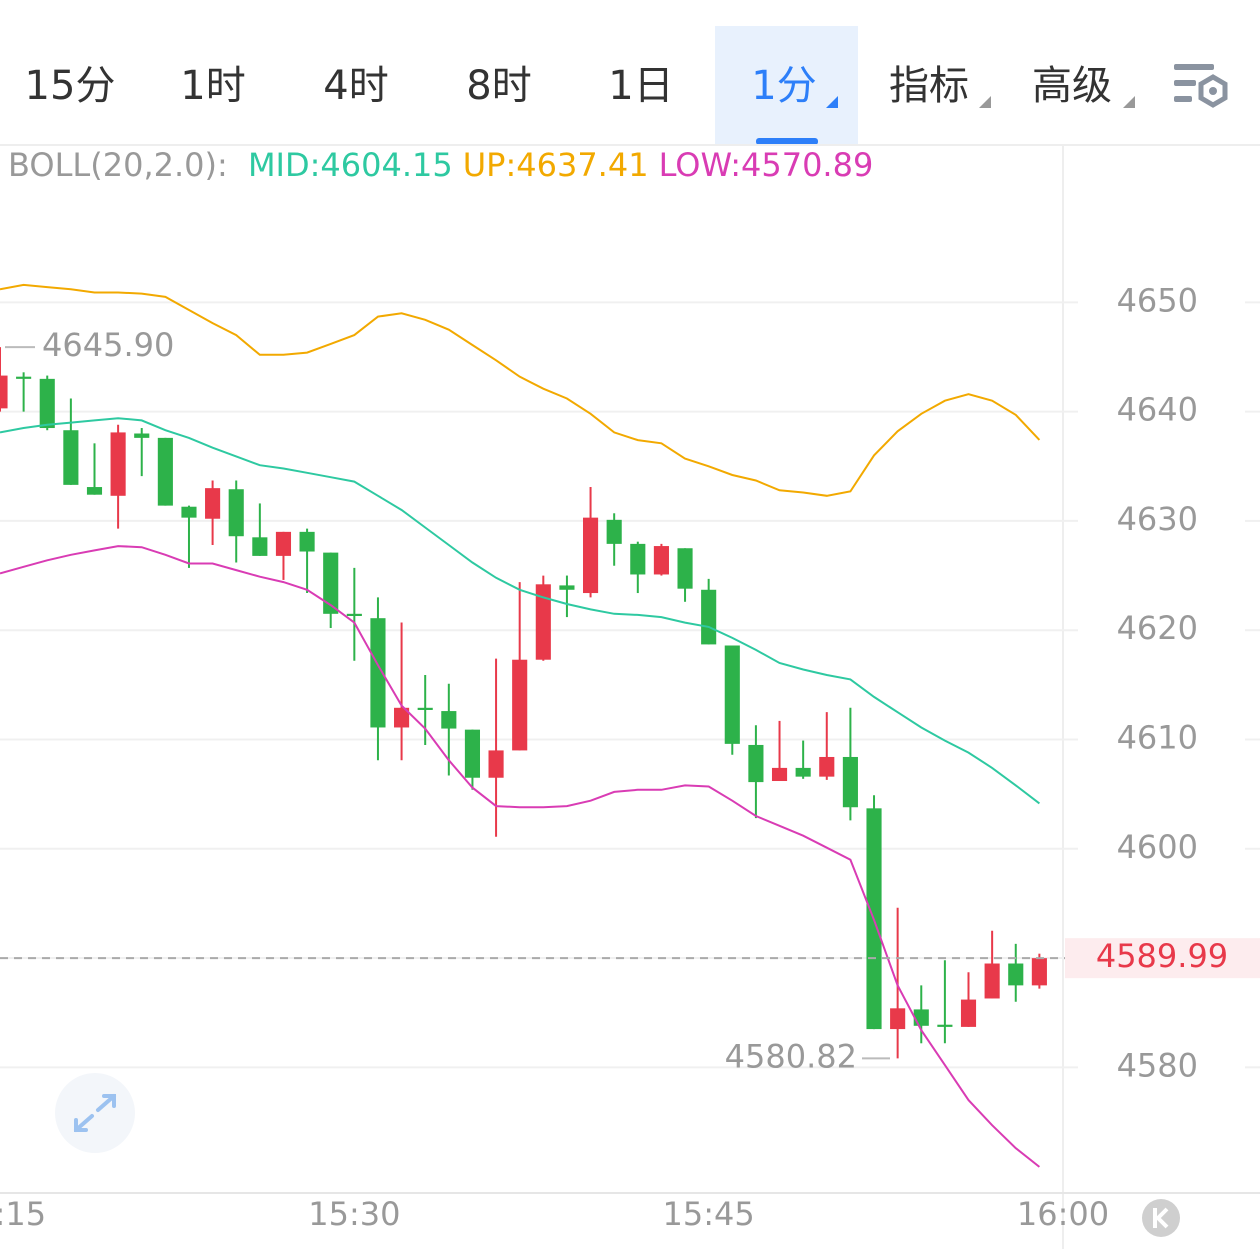 This screenshot has height=1249, width=1260. What do you see at coordinates (520, 390) in the screenshot?
I see `boll-line` at bounding box center [520, 390].